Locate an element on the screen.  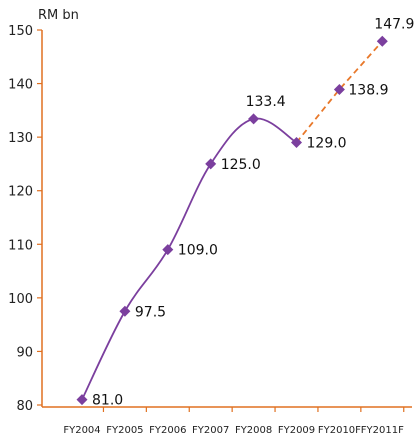
data-label: 97.5 is located at coordinates (150, 312).